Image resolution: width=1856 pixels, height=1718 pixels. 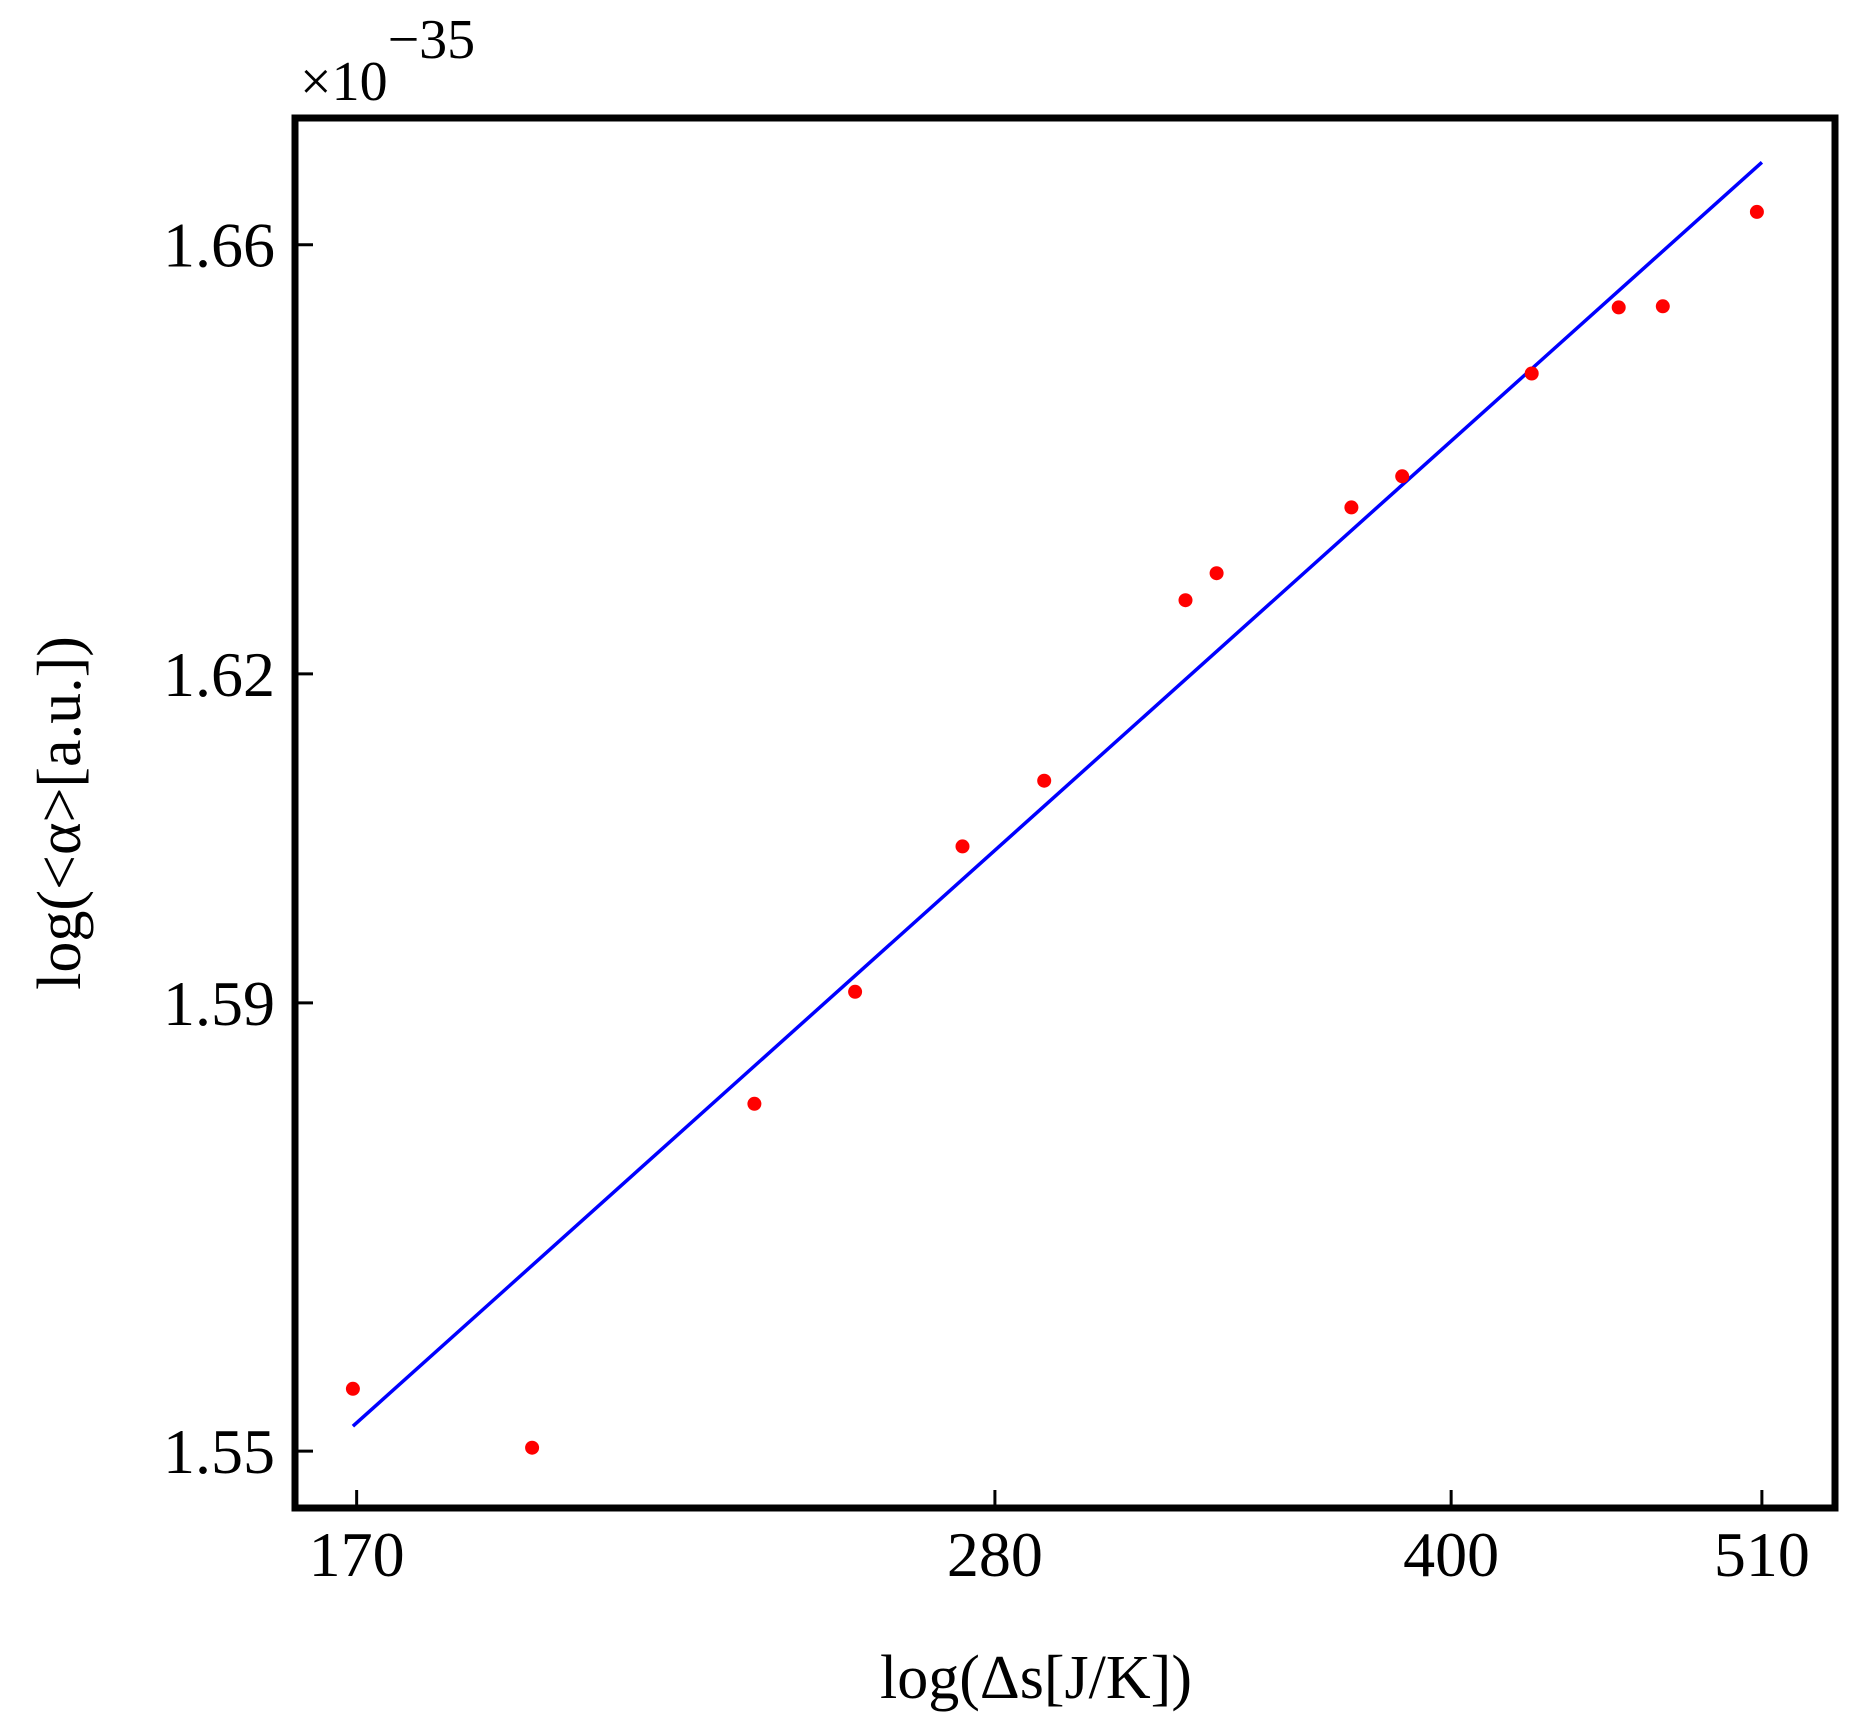 I want to click on x-tick-label: 170, so click(x=357, y=1554).